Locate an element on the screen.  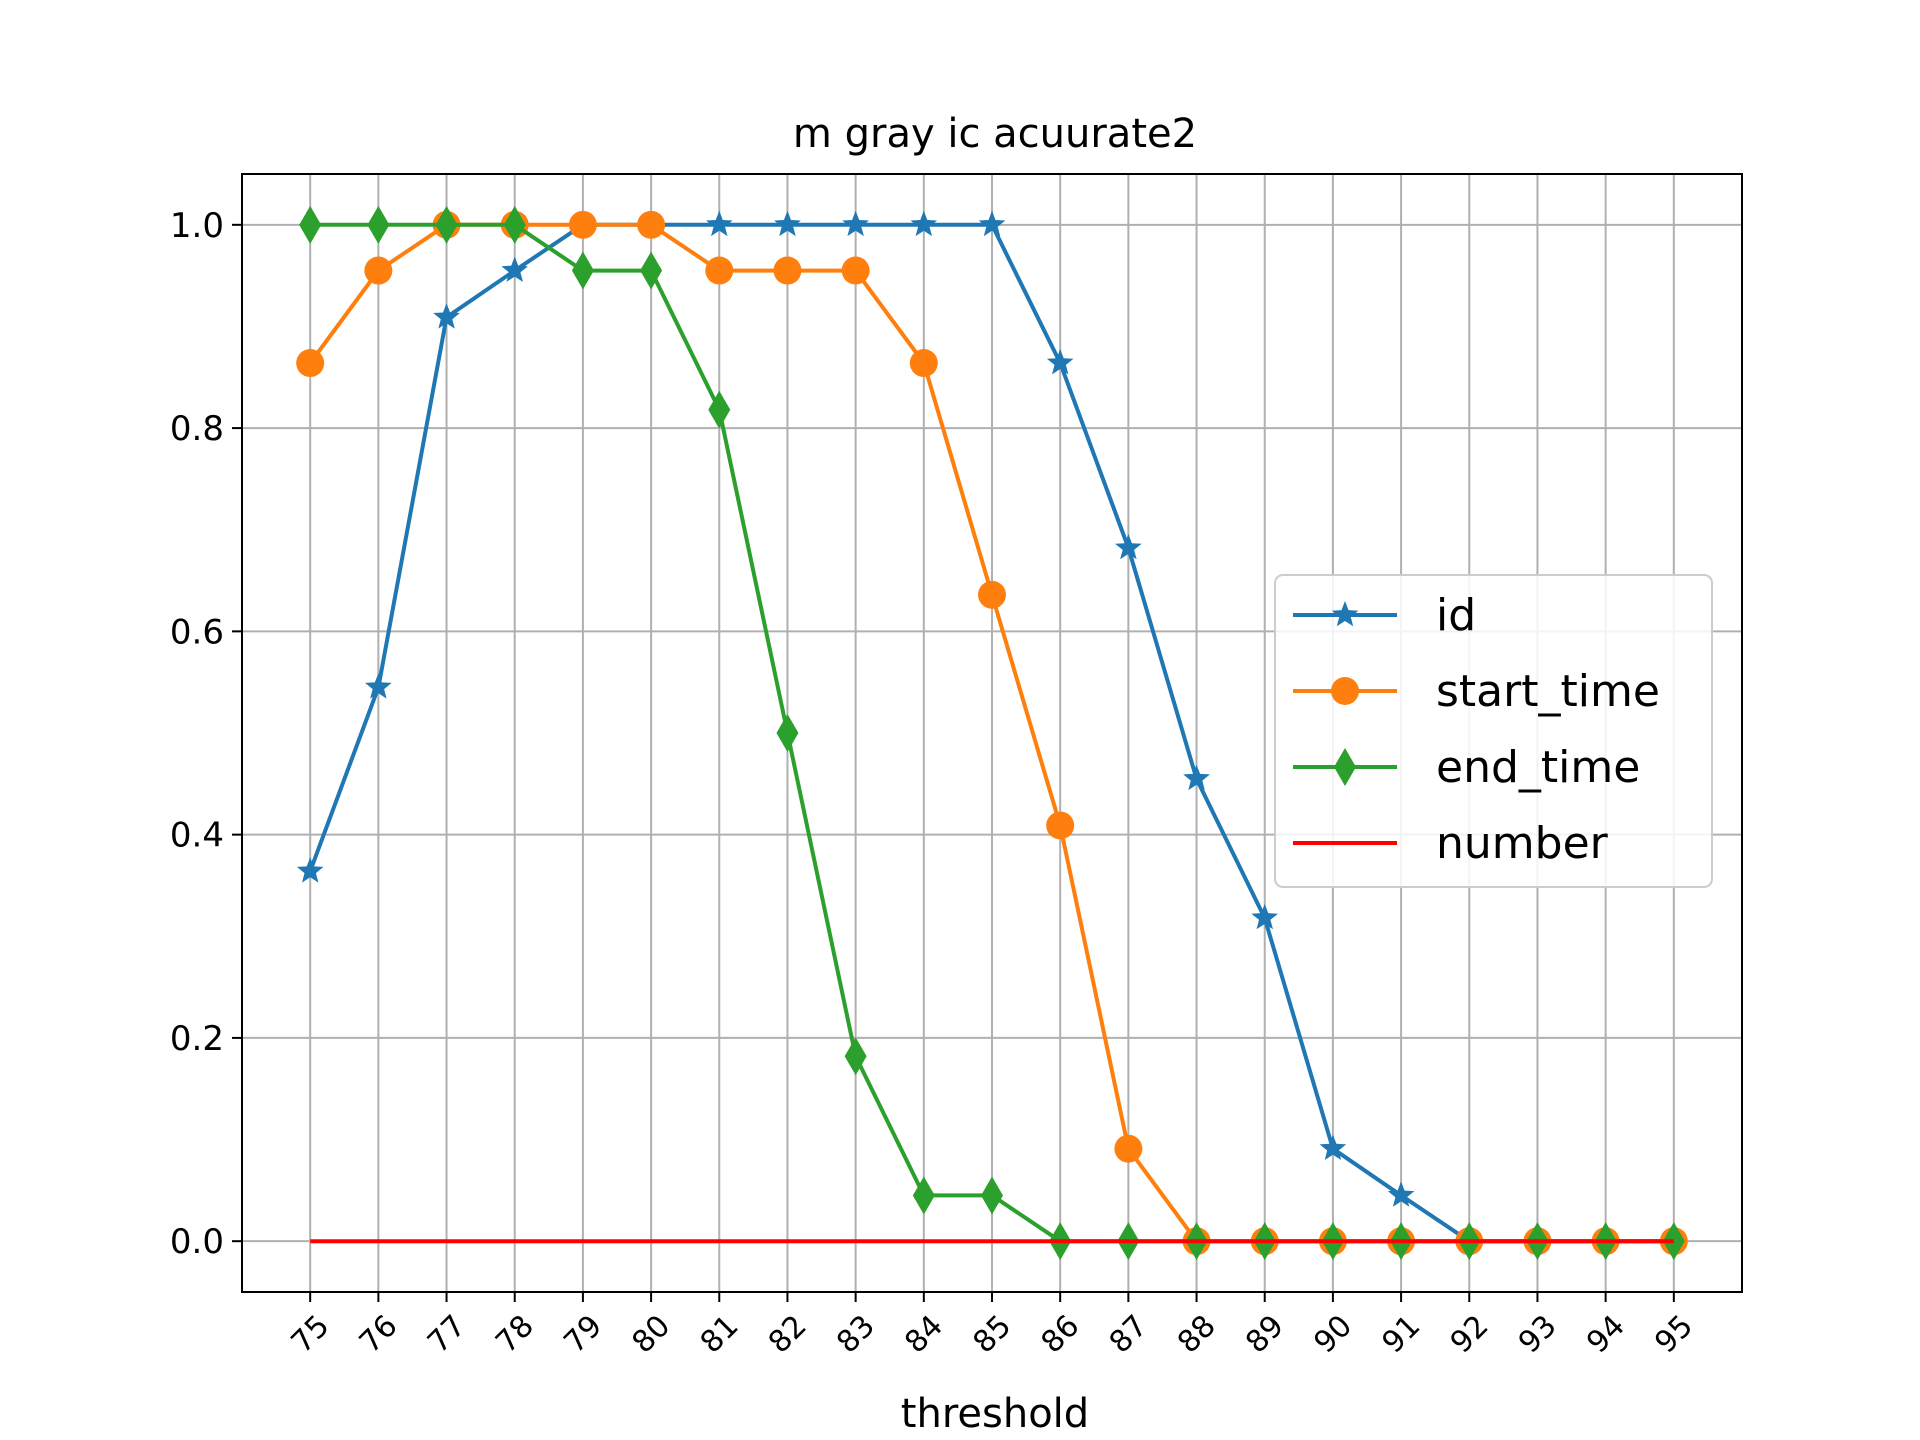
legend-label: number is located at coordinates (1522, 843).